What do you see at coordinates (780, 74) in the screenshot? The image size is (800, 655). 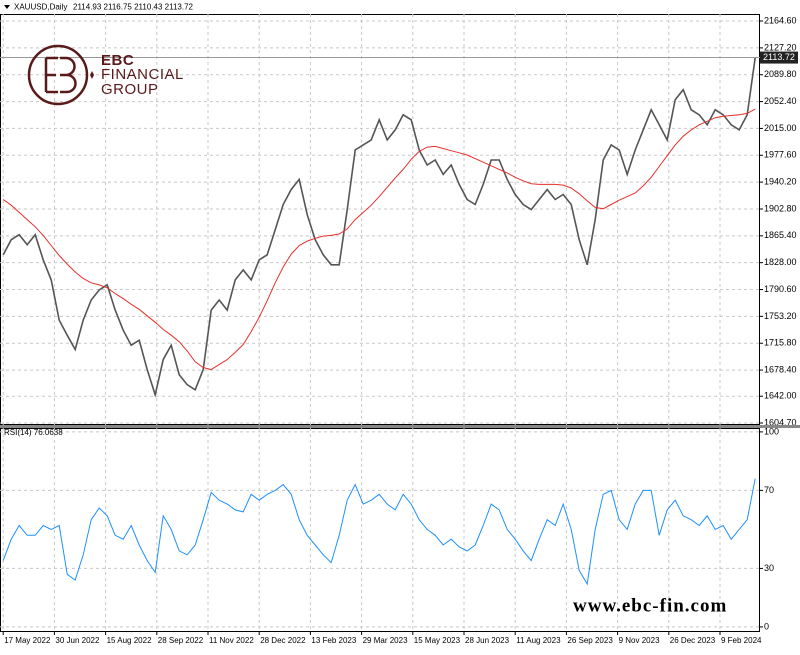 I see `y-tick-label: 2089.80` at bounding box center [780, 74].